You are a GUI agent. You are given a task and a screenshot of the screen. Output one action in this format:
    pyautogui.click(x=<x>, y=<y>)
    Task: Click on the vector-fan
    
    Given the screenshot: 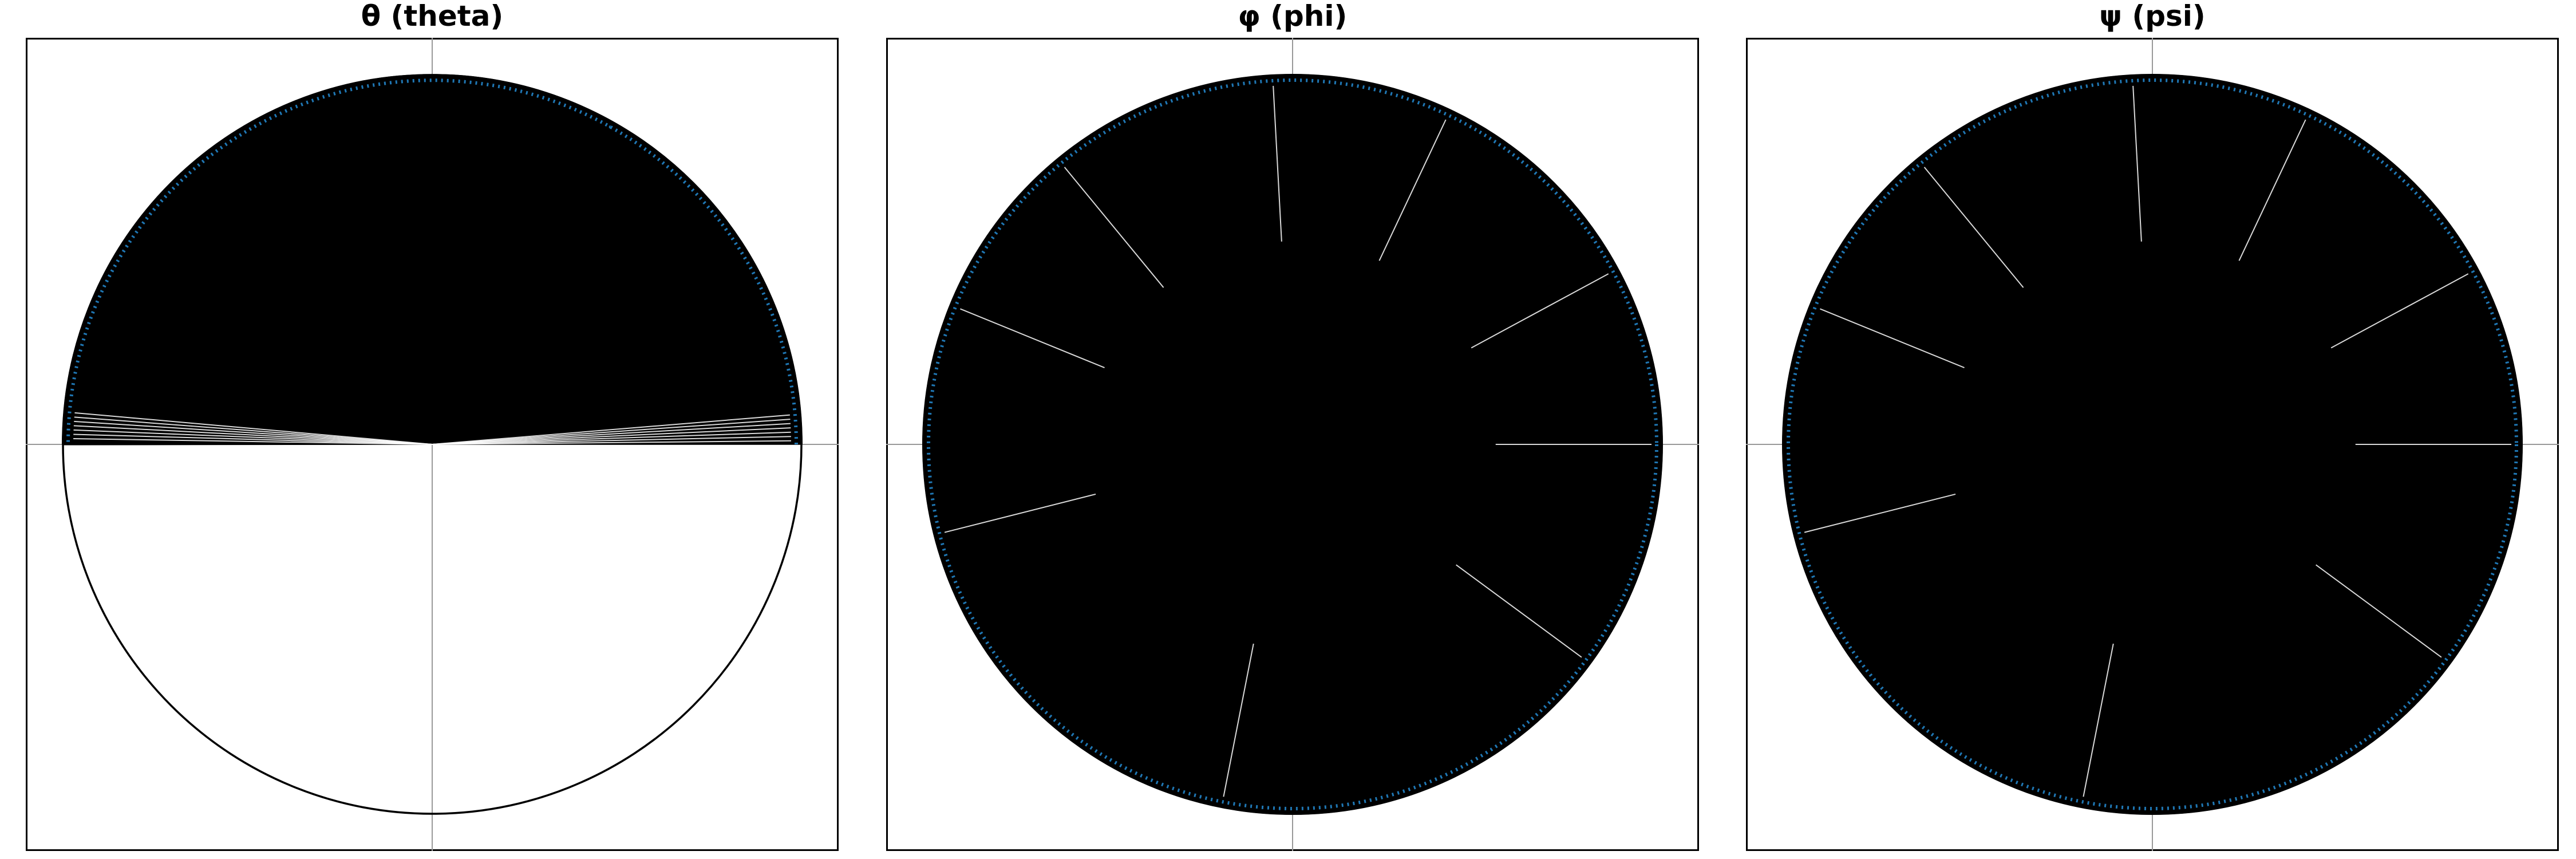 What is the action you would take?
    pyautogui.click(x=432, y=260)
    